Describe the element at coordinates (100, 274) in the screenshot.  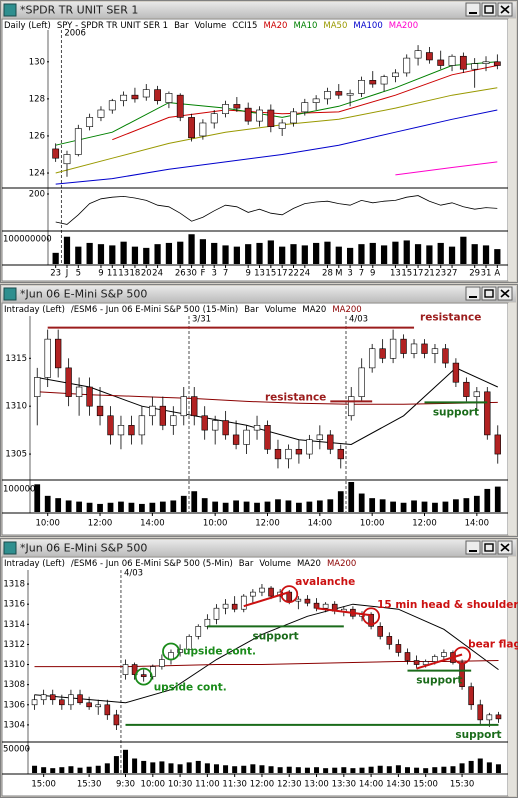
I see `x-tick-label: 9` at that location.